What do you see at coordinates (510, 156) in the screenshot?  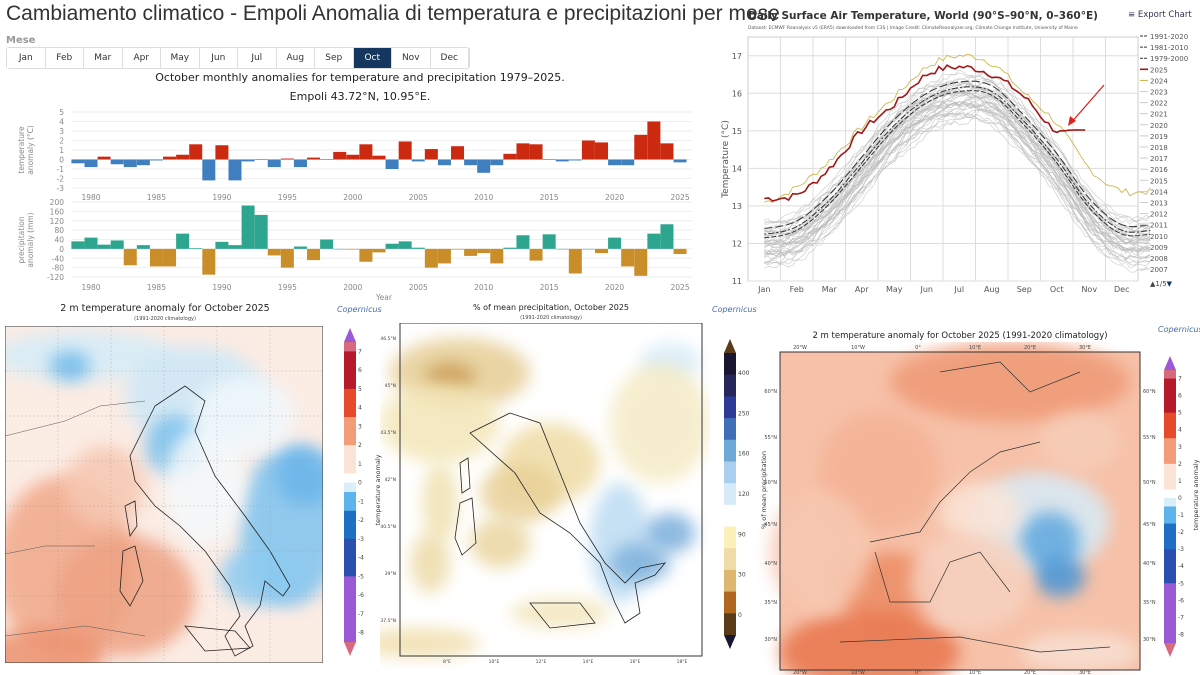 I see `bar-2012` at bounding box center [510, 156].